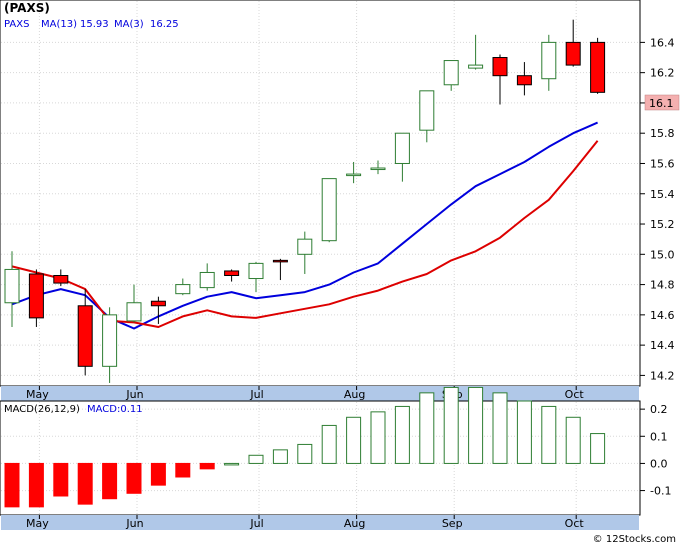 This screenshot has height=546, width=680. I want to click on price-y-tick-label: 14.4, so click(662, 345).